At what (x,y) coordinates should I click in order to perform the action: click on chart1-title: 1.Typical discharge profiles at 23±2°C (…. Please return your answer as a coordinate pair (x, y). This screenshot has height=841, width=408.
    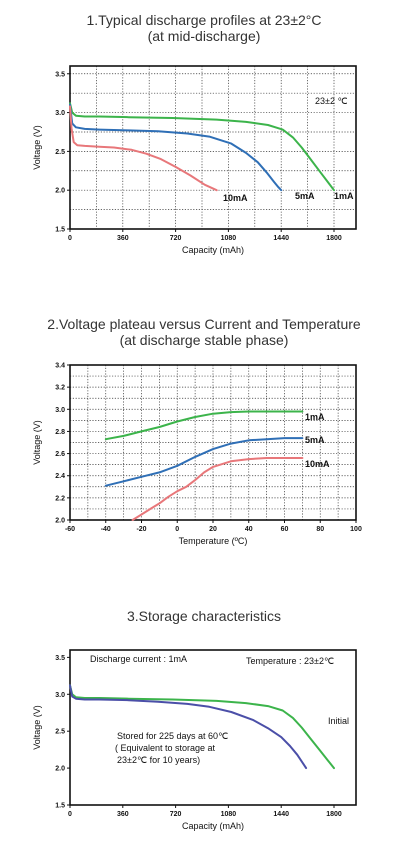
    Looking at the image, I should click on (204, 28).